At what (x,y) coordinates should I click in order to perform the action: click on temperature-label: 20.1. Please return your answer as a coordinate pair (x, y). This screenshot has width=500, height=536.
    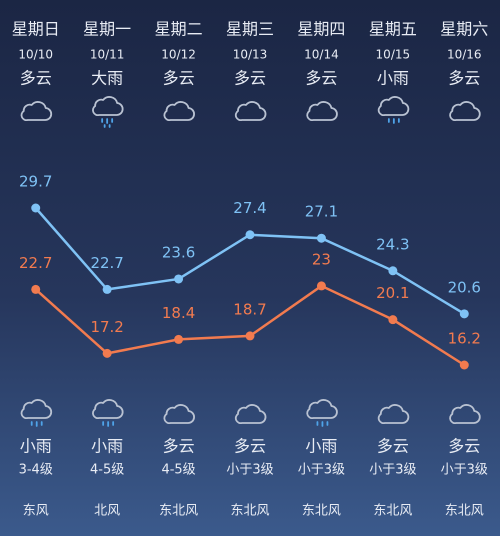
    Looking at the image, I should click on (392, 293).